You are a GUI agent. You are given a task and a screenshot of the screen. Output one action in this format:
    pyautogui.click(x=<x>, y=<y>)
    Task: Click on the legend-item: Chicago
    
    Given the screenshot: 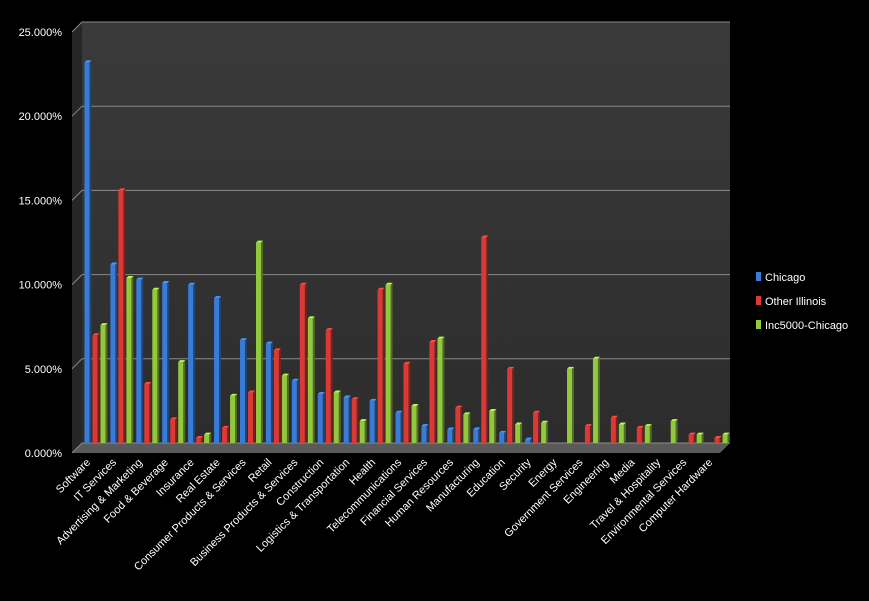 What is the action you would take?
    pyautogui.click(x=780, y=278)
    